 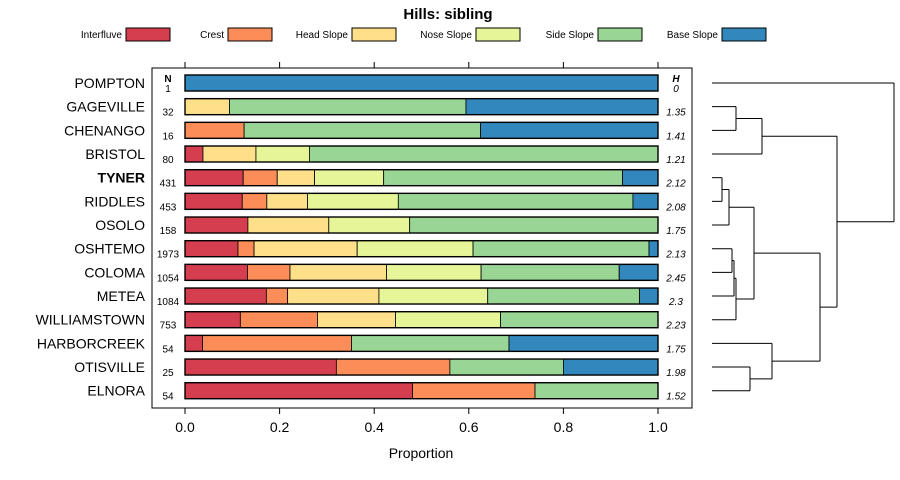 I want to click on h-value: 2.3, so click(x=675, y=302).